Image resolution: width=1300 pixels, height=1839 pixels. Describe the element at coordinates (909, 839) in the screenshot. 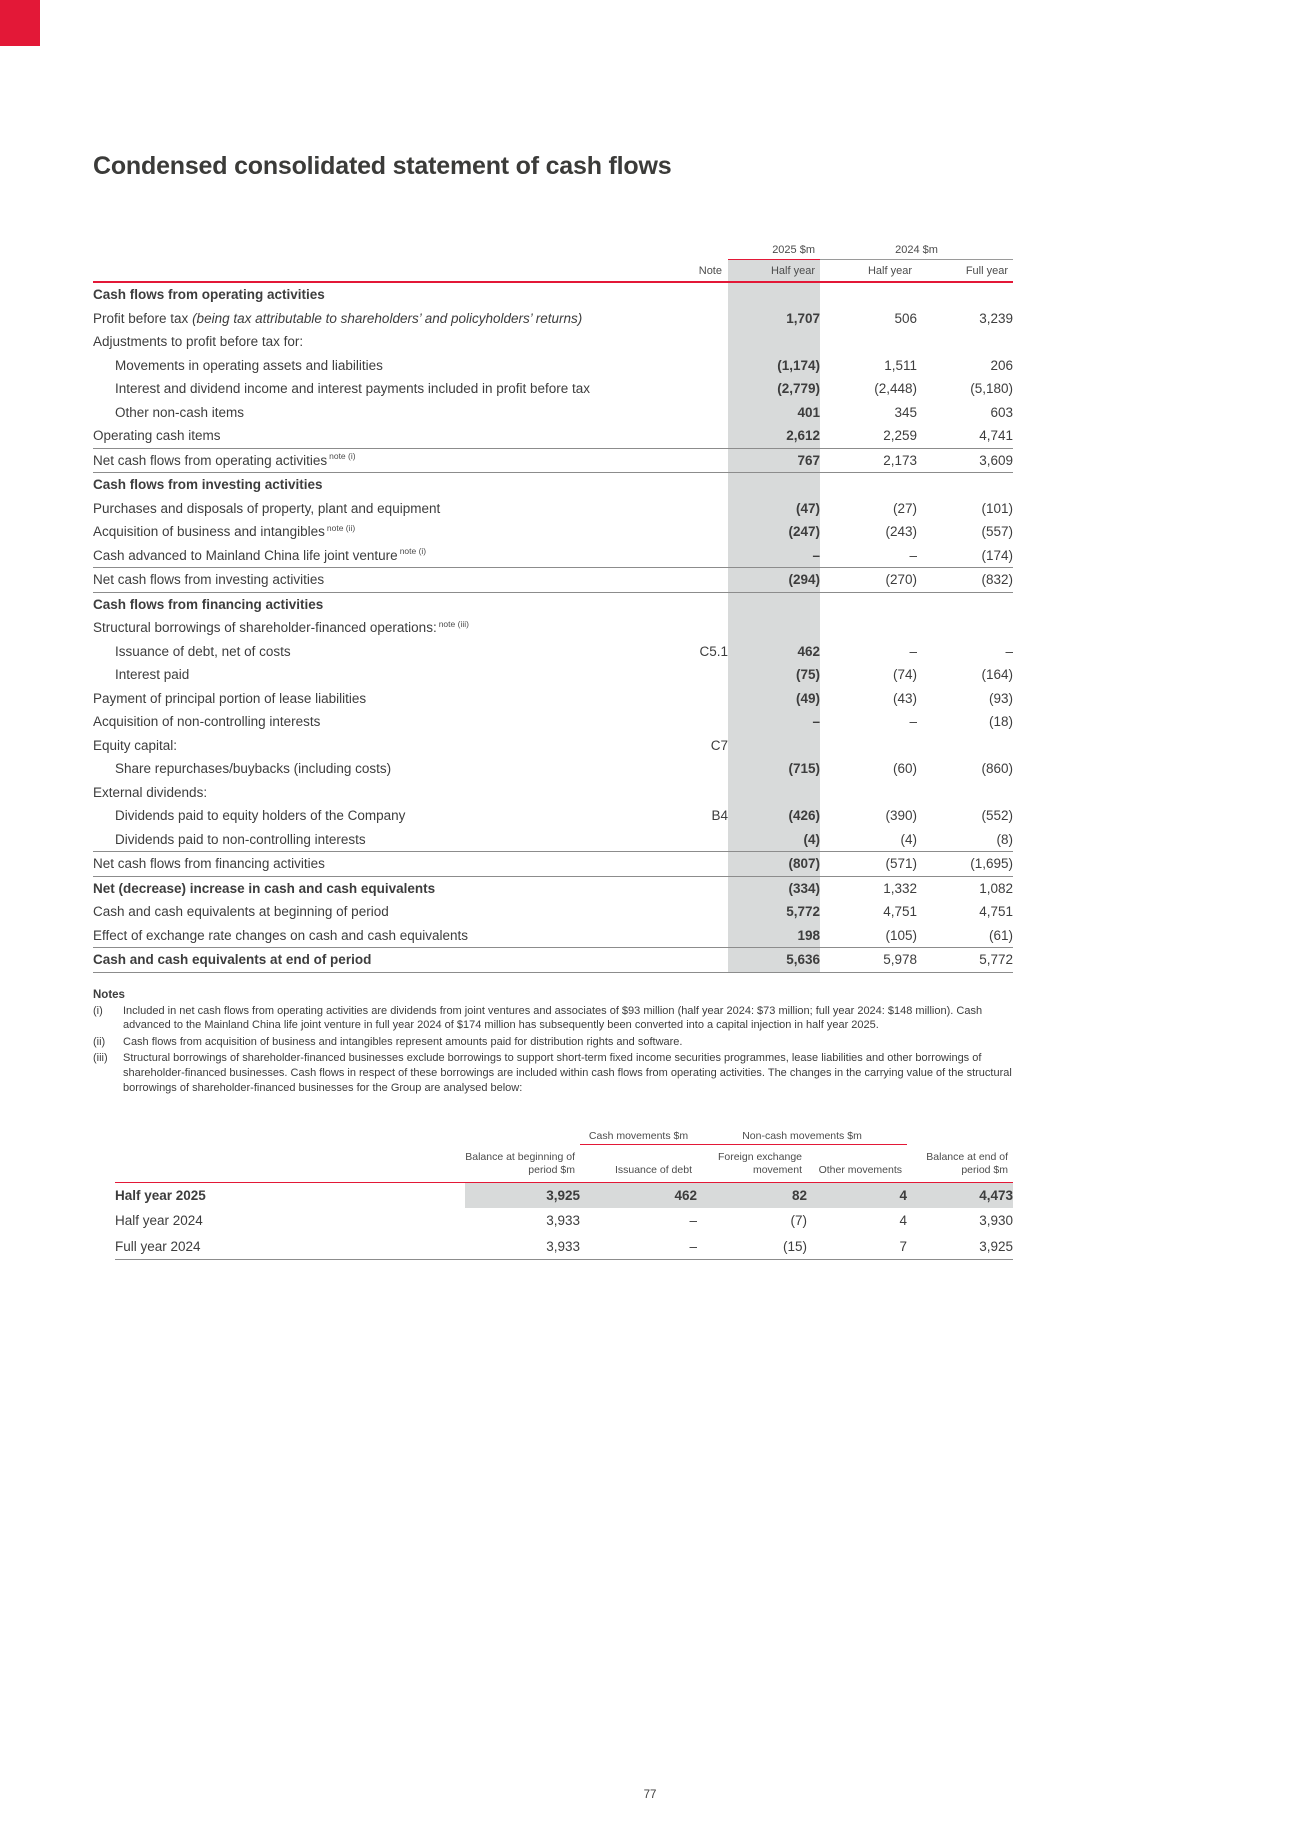

I see `value-2024-half: (4)` at that location.